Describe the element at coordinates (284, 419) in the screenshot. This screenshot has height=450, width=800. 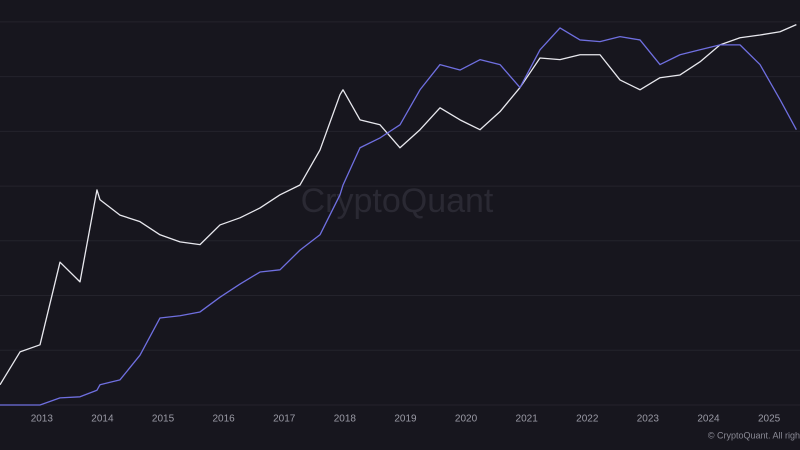
I see `x-tick-label: 2017` at that location.